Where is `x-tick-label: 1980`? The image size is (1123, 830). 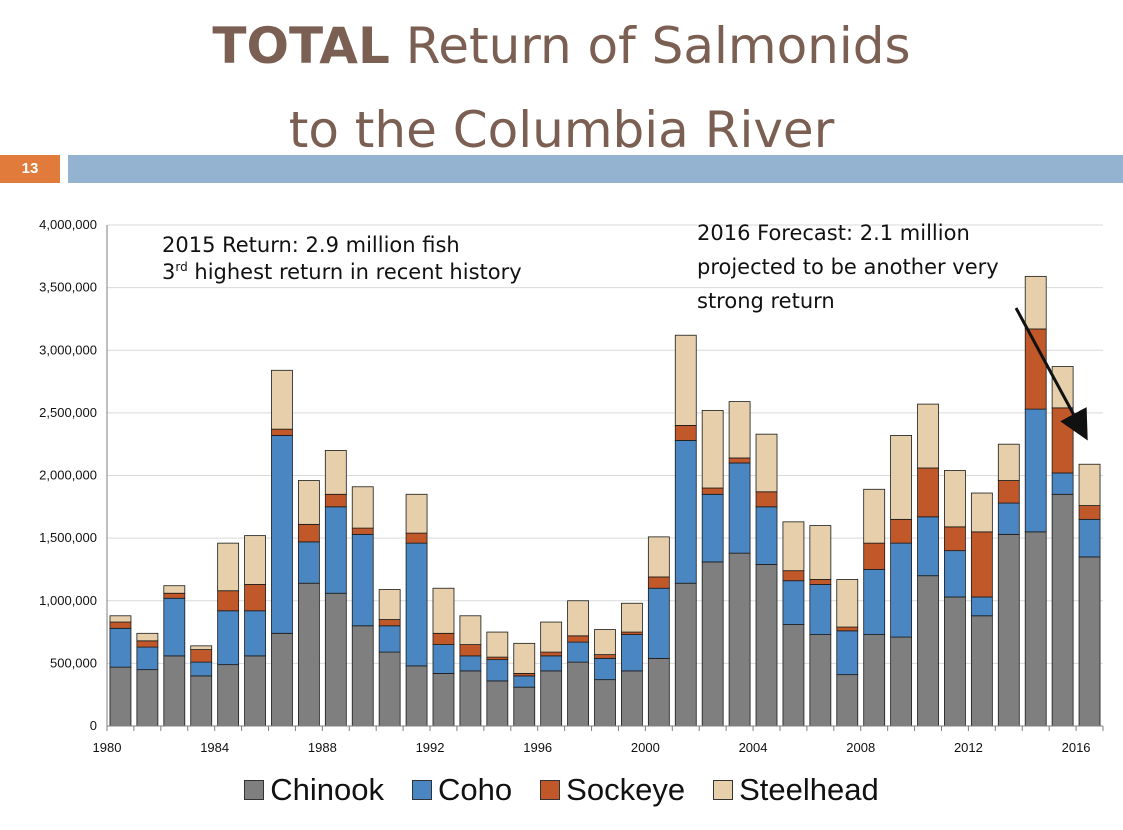 x-tick-label: 1980 is located at coordinates (107, 747).